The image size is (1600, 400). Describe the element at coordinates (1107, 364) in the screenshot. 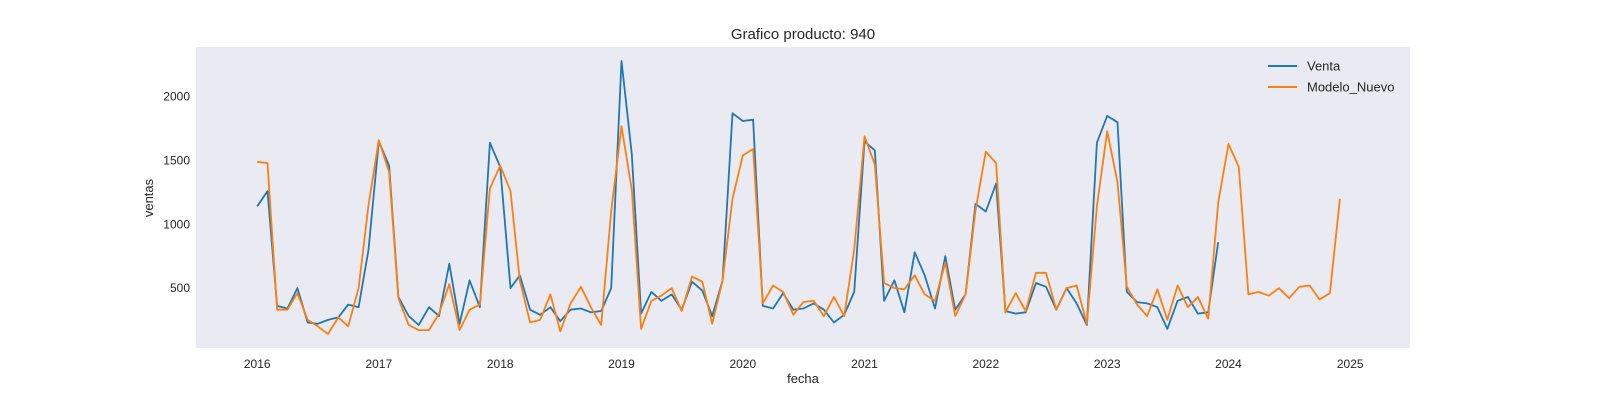

I see `x-tick-label: 2023` at that location.